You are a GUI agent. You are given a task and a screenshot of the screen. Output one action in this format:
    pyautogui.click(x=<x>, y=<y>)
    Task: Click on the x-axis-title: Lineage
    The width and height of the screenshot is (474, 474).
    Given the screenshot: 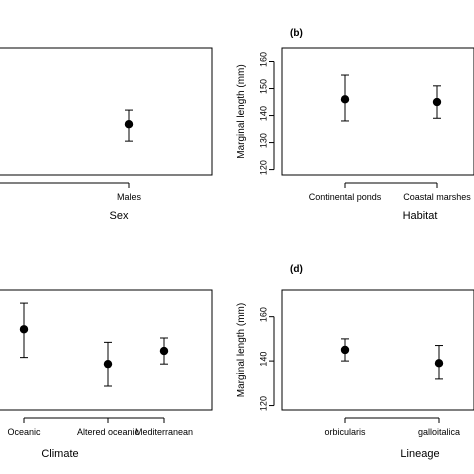 What is the action you would take?
    pyautogui.click(x=419, y=454)
    